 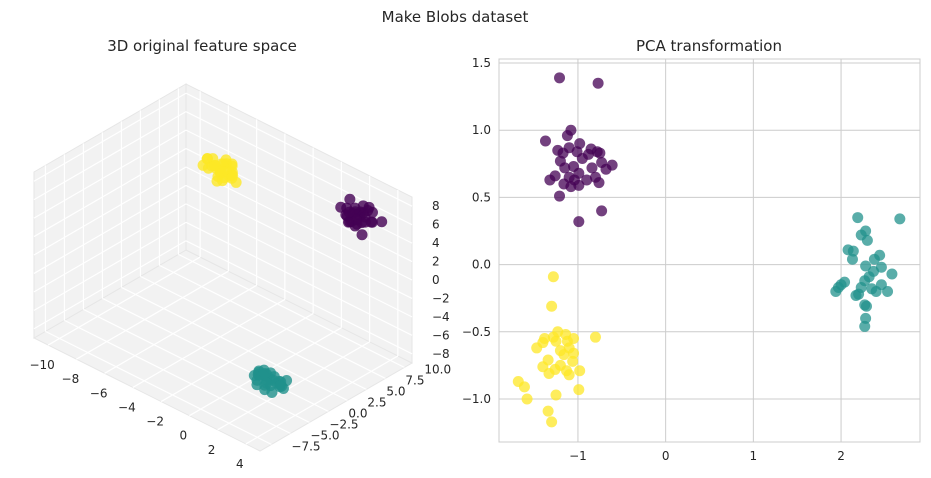 I want to click on y-tick-label: −7.5, so click(x=305, y=446).